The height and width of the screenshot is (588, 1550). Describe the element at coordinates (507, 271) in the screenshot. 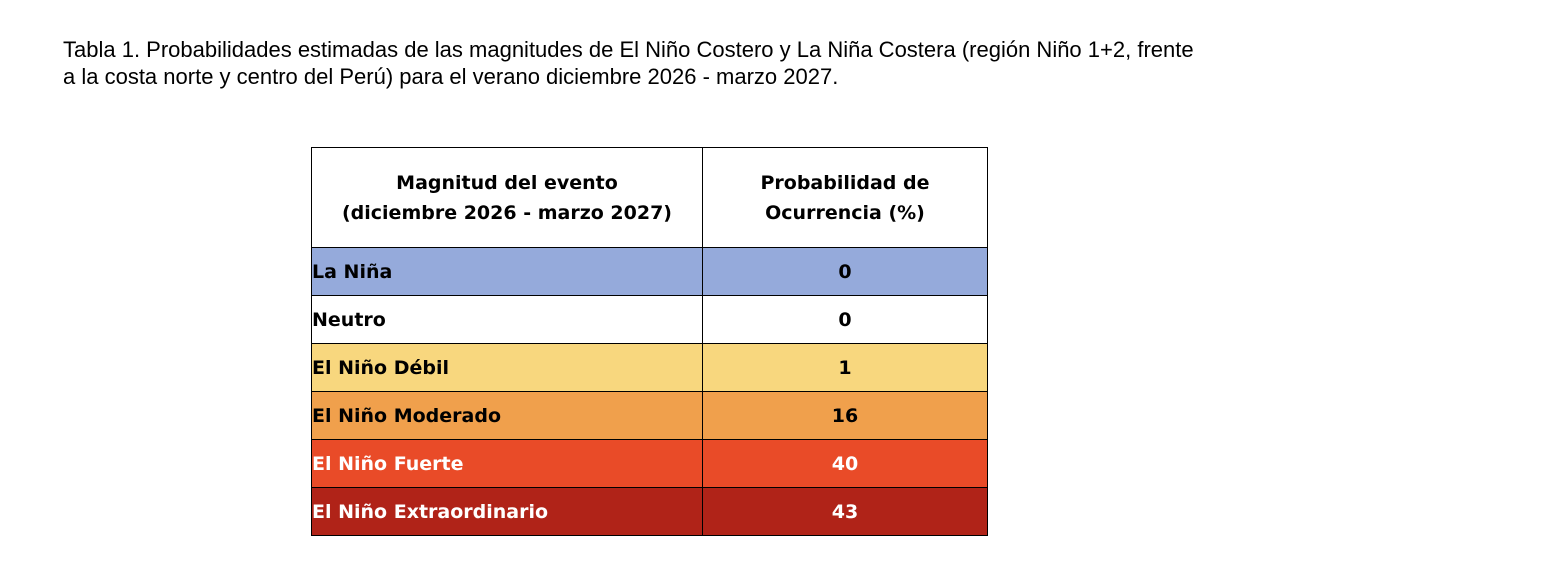

I see `row-label: La Niña` at that location.